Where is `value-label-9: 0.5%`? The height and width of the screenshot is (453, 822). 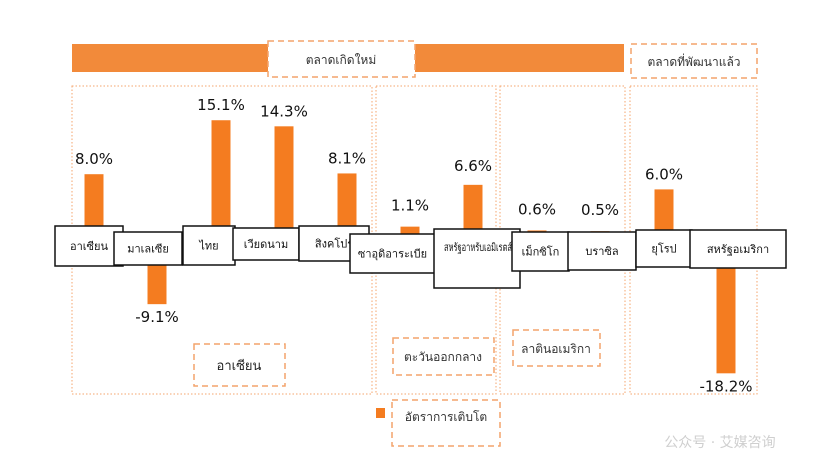 value-label-9: 0.5% is located at coordinates (600, 210).